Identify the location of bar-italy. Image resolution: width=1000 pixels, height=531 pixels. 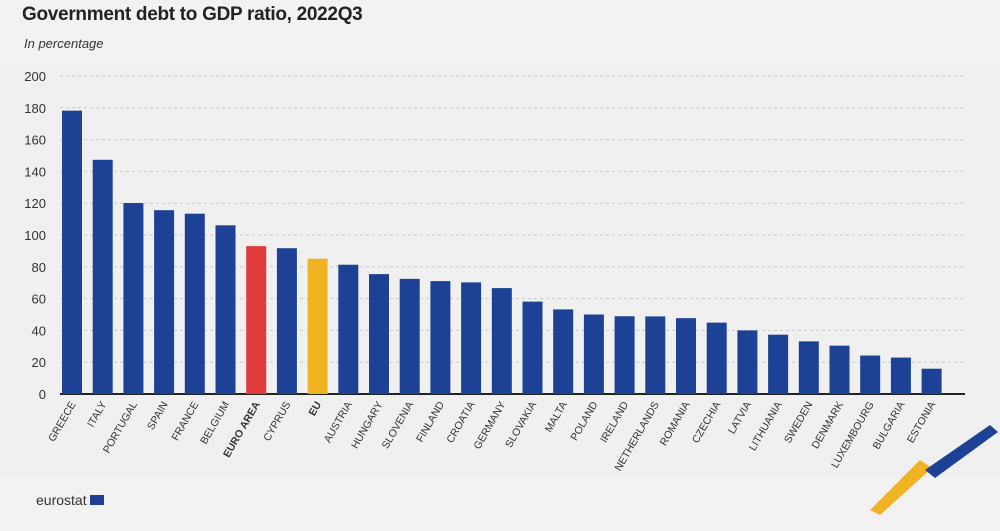
(102, 276).